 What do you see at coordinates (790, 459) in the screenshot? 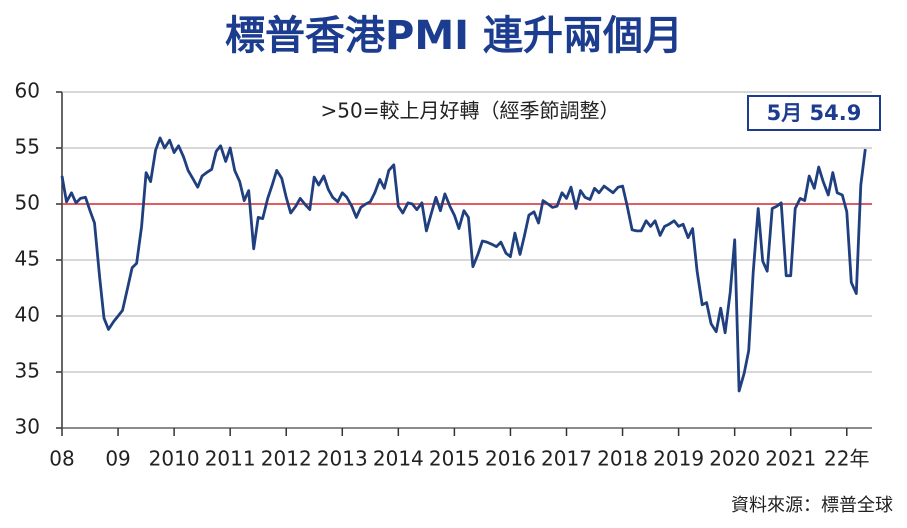
I see `x-tick-label: 2021` at bounding box center [790, 459].